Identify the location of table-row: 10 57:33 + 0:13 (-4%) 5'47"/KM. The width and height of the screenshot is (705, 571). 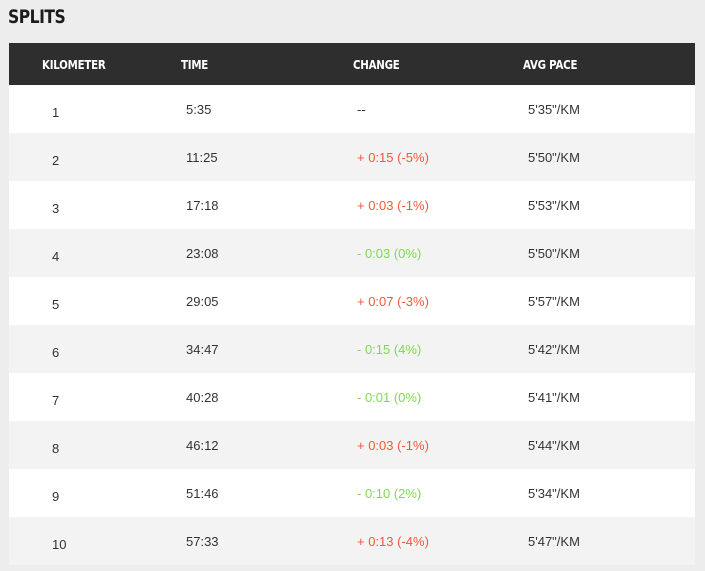
(352, 541).